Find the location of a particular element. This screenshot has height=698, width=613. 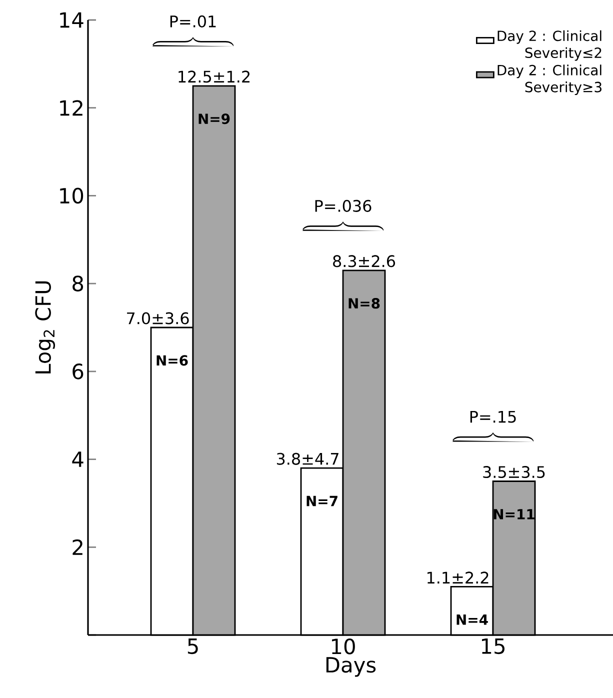

data-label: 8.3±2.6 is located at coordinates (364, 261).